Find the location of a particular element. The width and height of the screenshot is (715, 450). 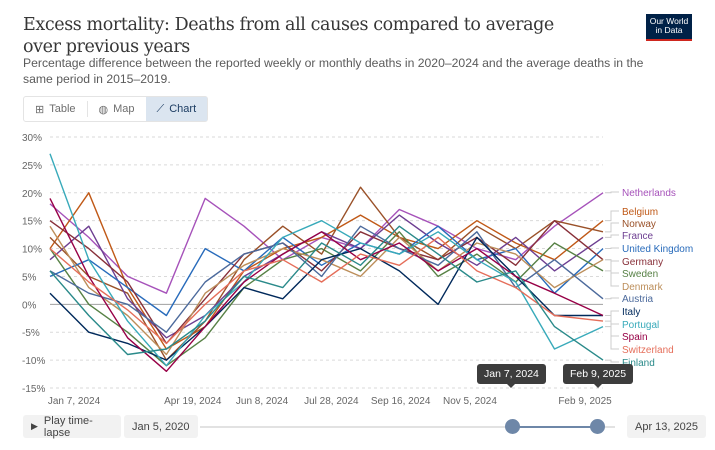

tab-table-label: Table is located at coordinates (62, 109).